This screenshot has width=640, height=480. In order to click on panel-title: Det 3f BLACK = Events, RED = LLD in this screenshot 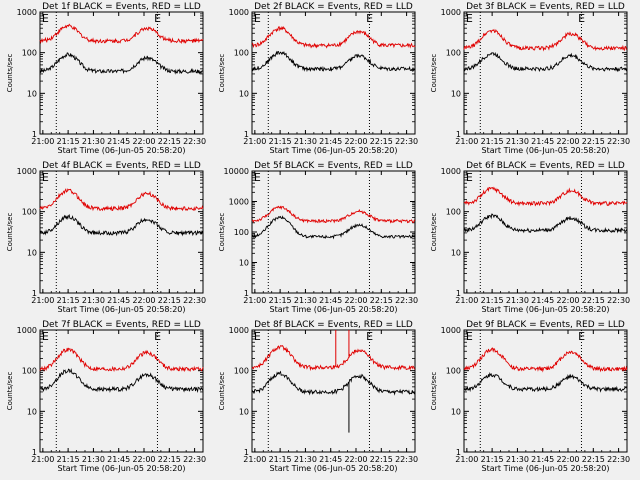, I will do `click(545, 7)`.